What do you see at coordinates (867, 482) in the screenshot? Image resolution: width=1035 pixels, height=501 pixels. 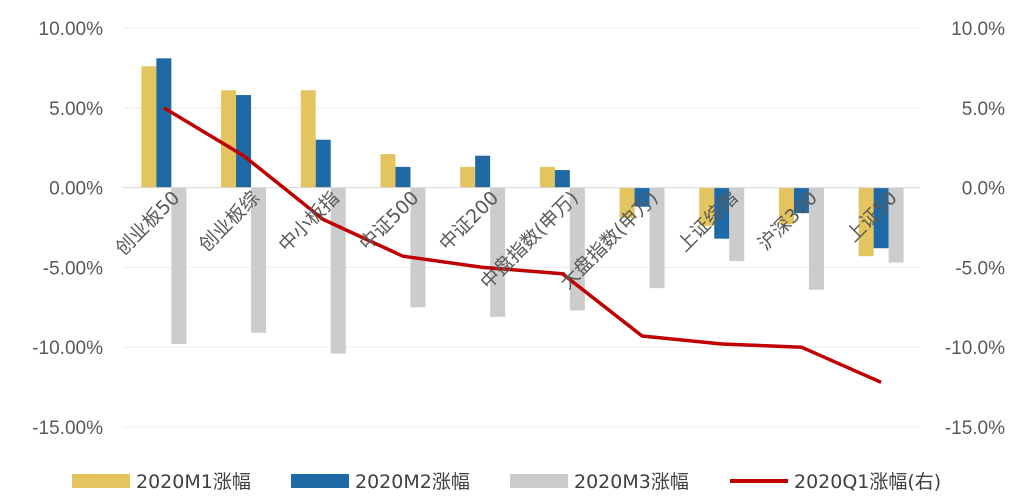 I see `legend-label: 2020Q1涨幅(右)` at bounding box center [867, 482].